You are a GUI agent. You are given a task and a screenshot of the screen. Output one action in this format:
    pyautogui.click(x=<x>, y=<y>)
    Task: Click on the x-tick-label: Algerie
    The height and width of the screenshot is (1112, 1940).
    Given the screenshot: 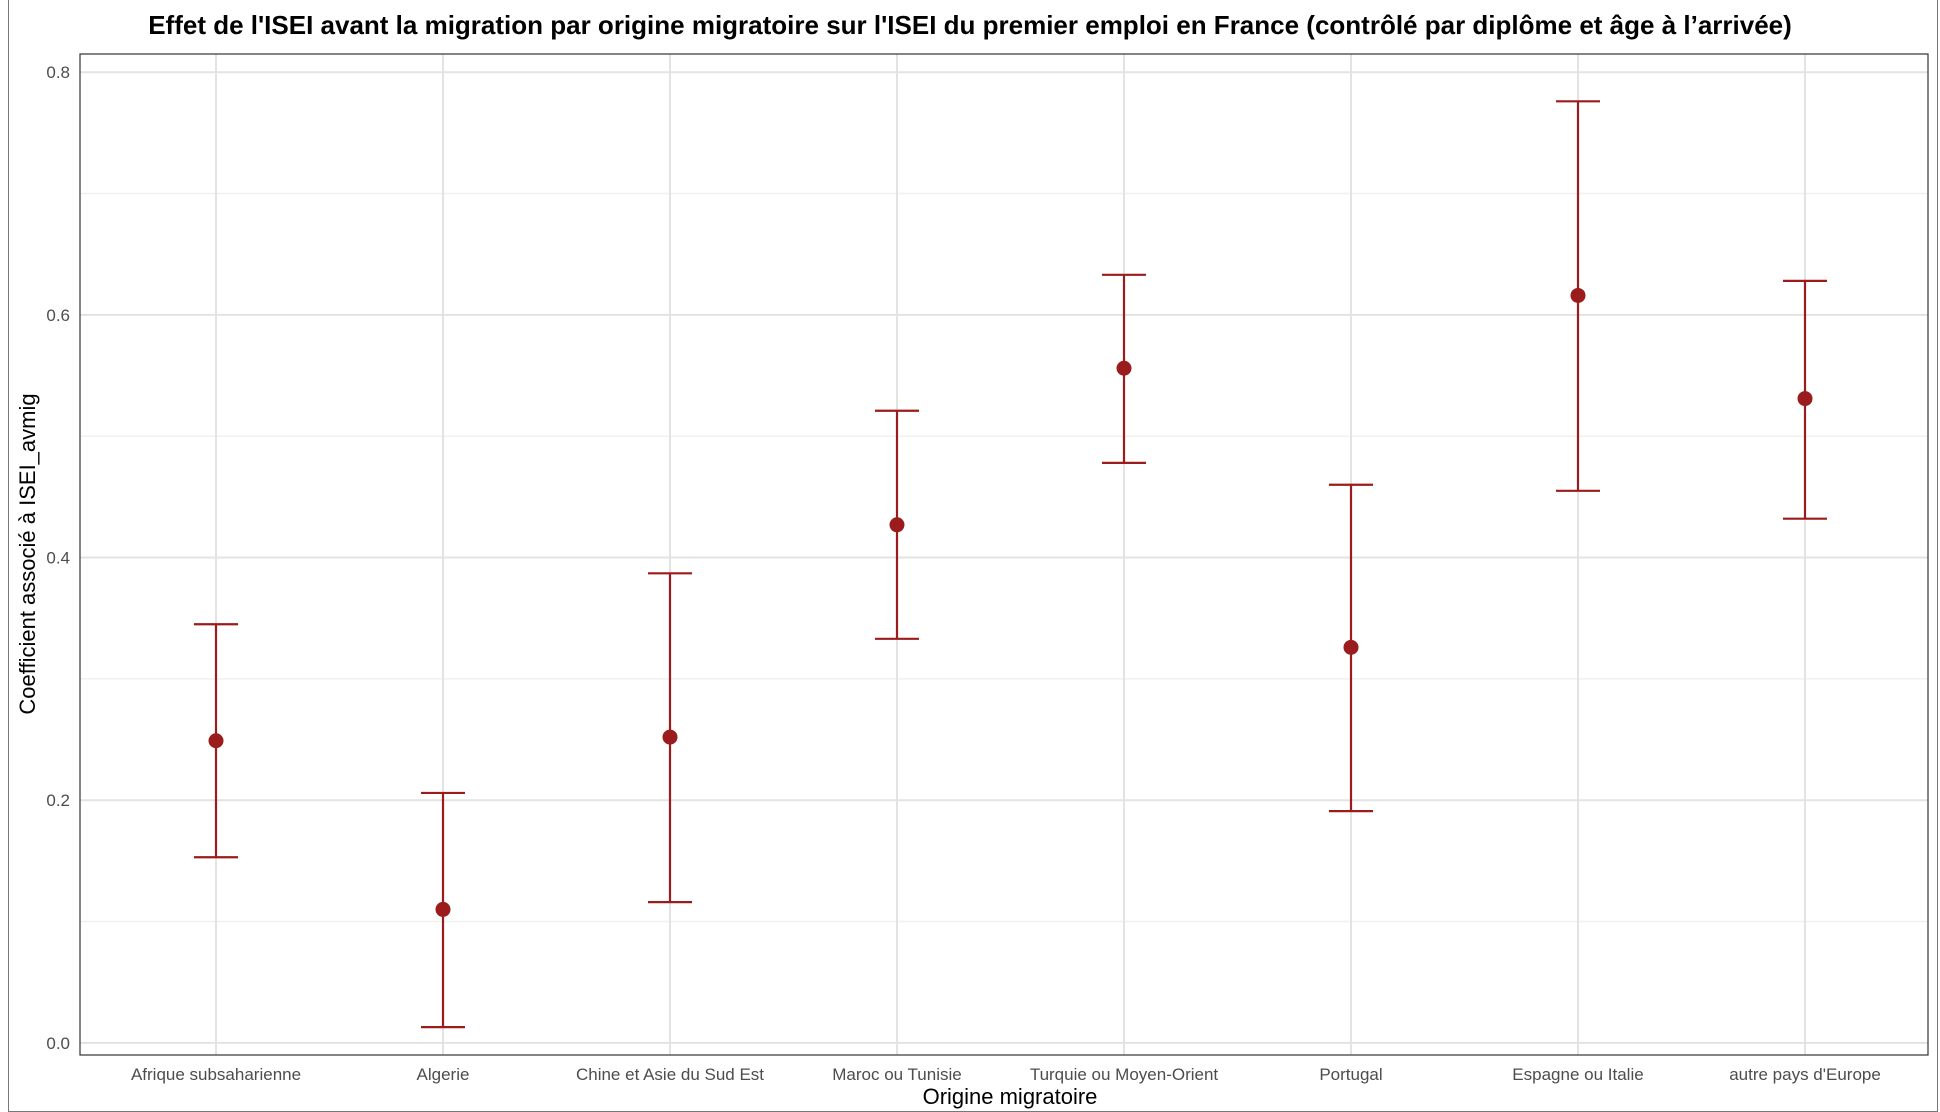 What is the action you would take?
    pyautogui.click(x=443, y=1074)
    